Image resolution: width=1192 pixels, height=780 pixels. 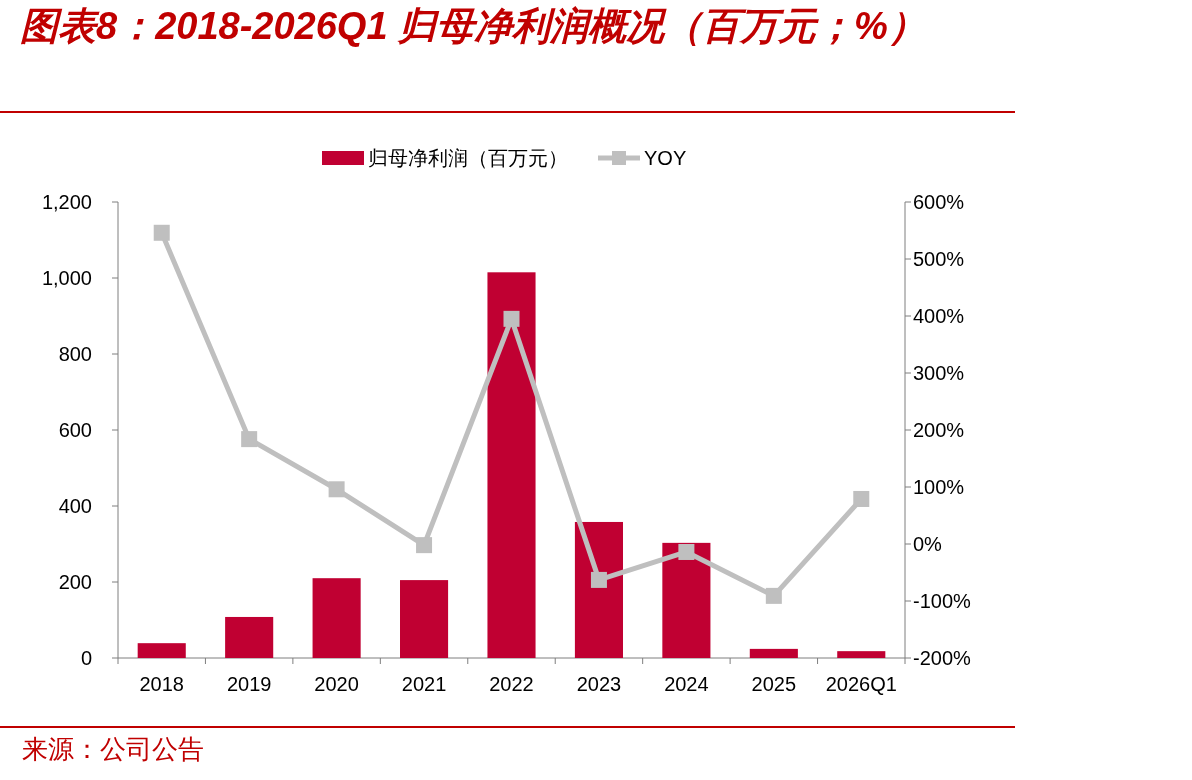 I want to click on y-tick-label: 800, so click(x=75, y=354).